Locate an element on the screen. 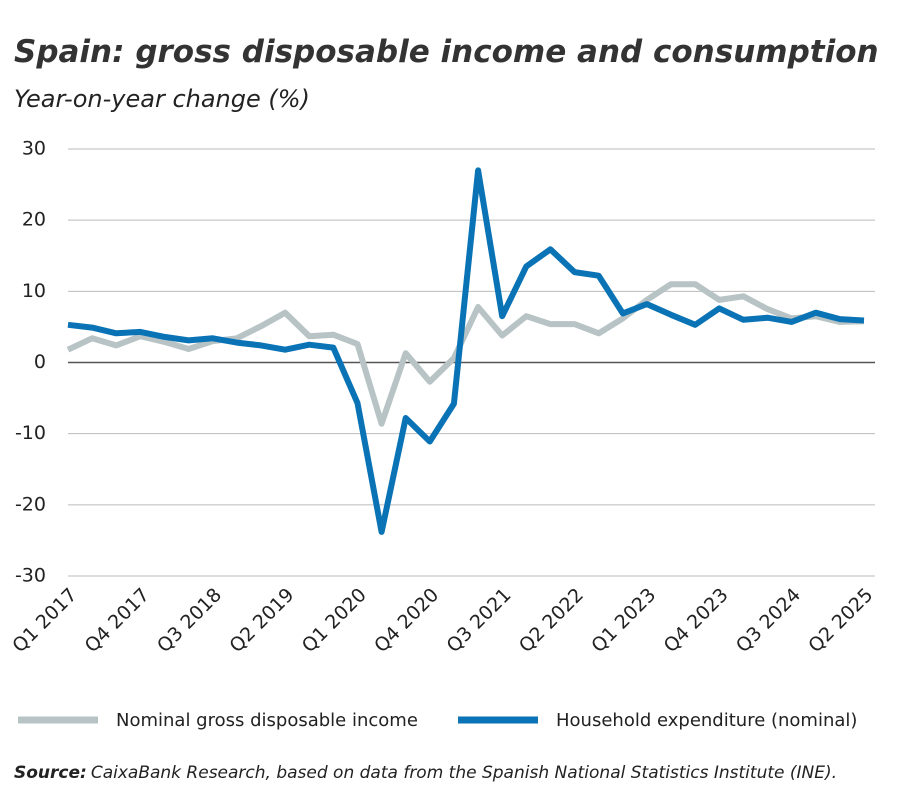  x-tick-label: Q3 2018 is located at coordinates (189, 620).